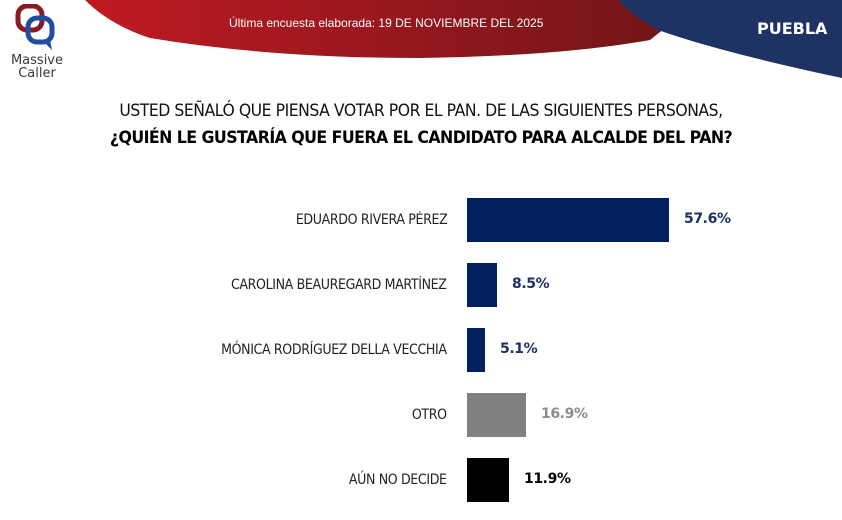  I want to click on bar-value: 16.9%, so click(564, 414).